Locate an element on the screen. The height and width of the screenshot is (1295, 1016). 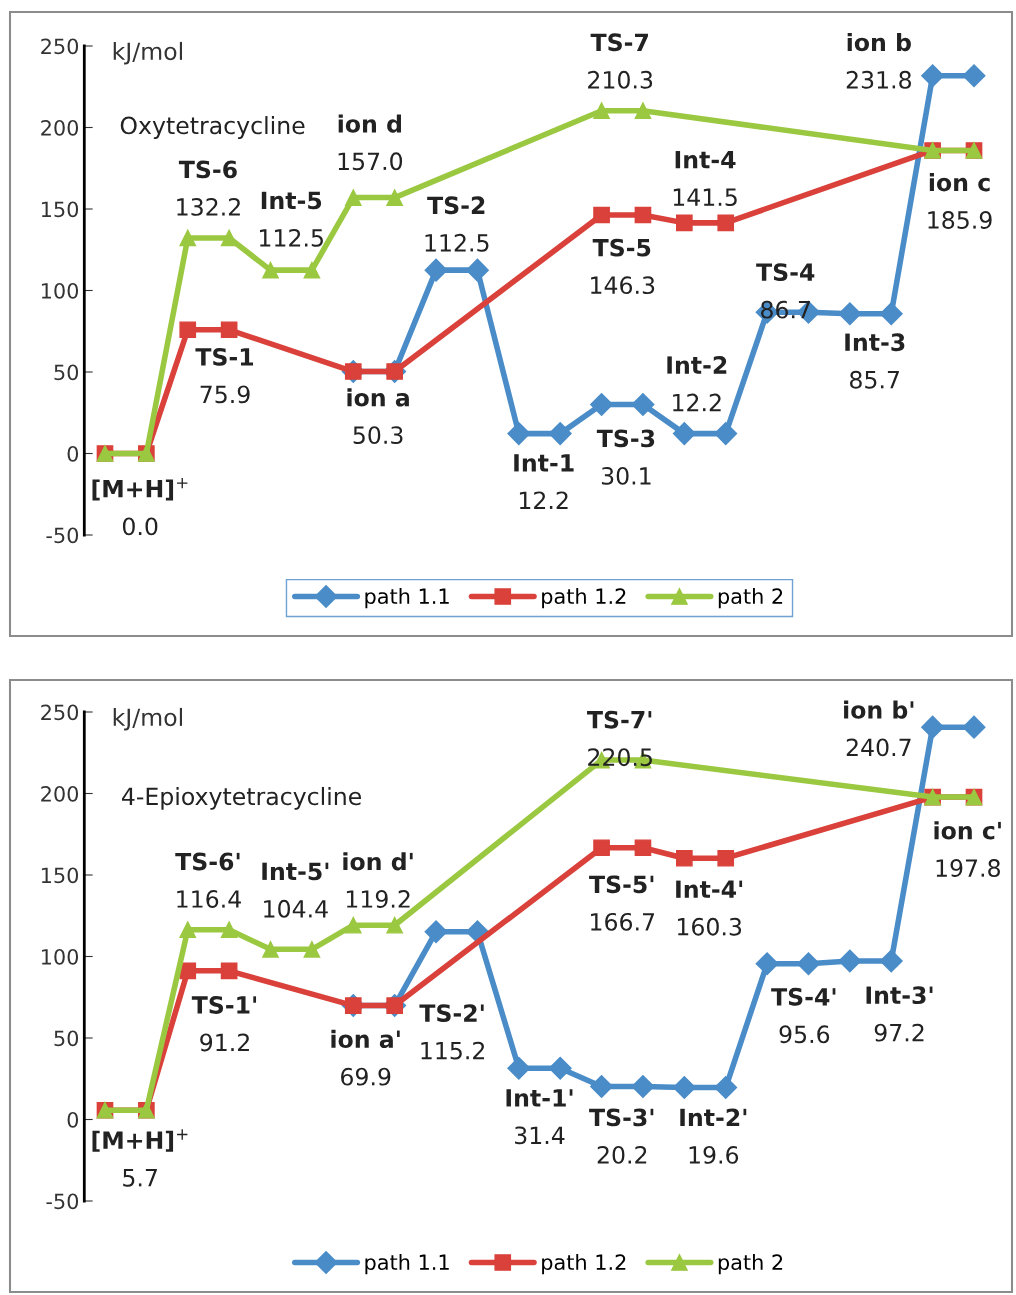
annotation: TS-7 210.3 is located at coordinates (620, 61).